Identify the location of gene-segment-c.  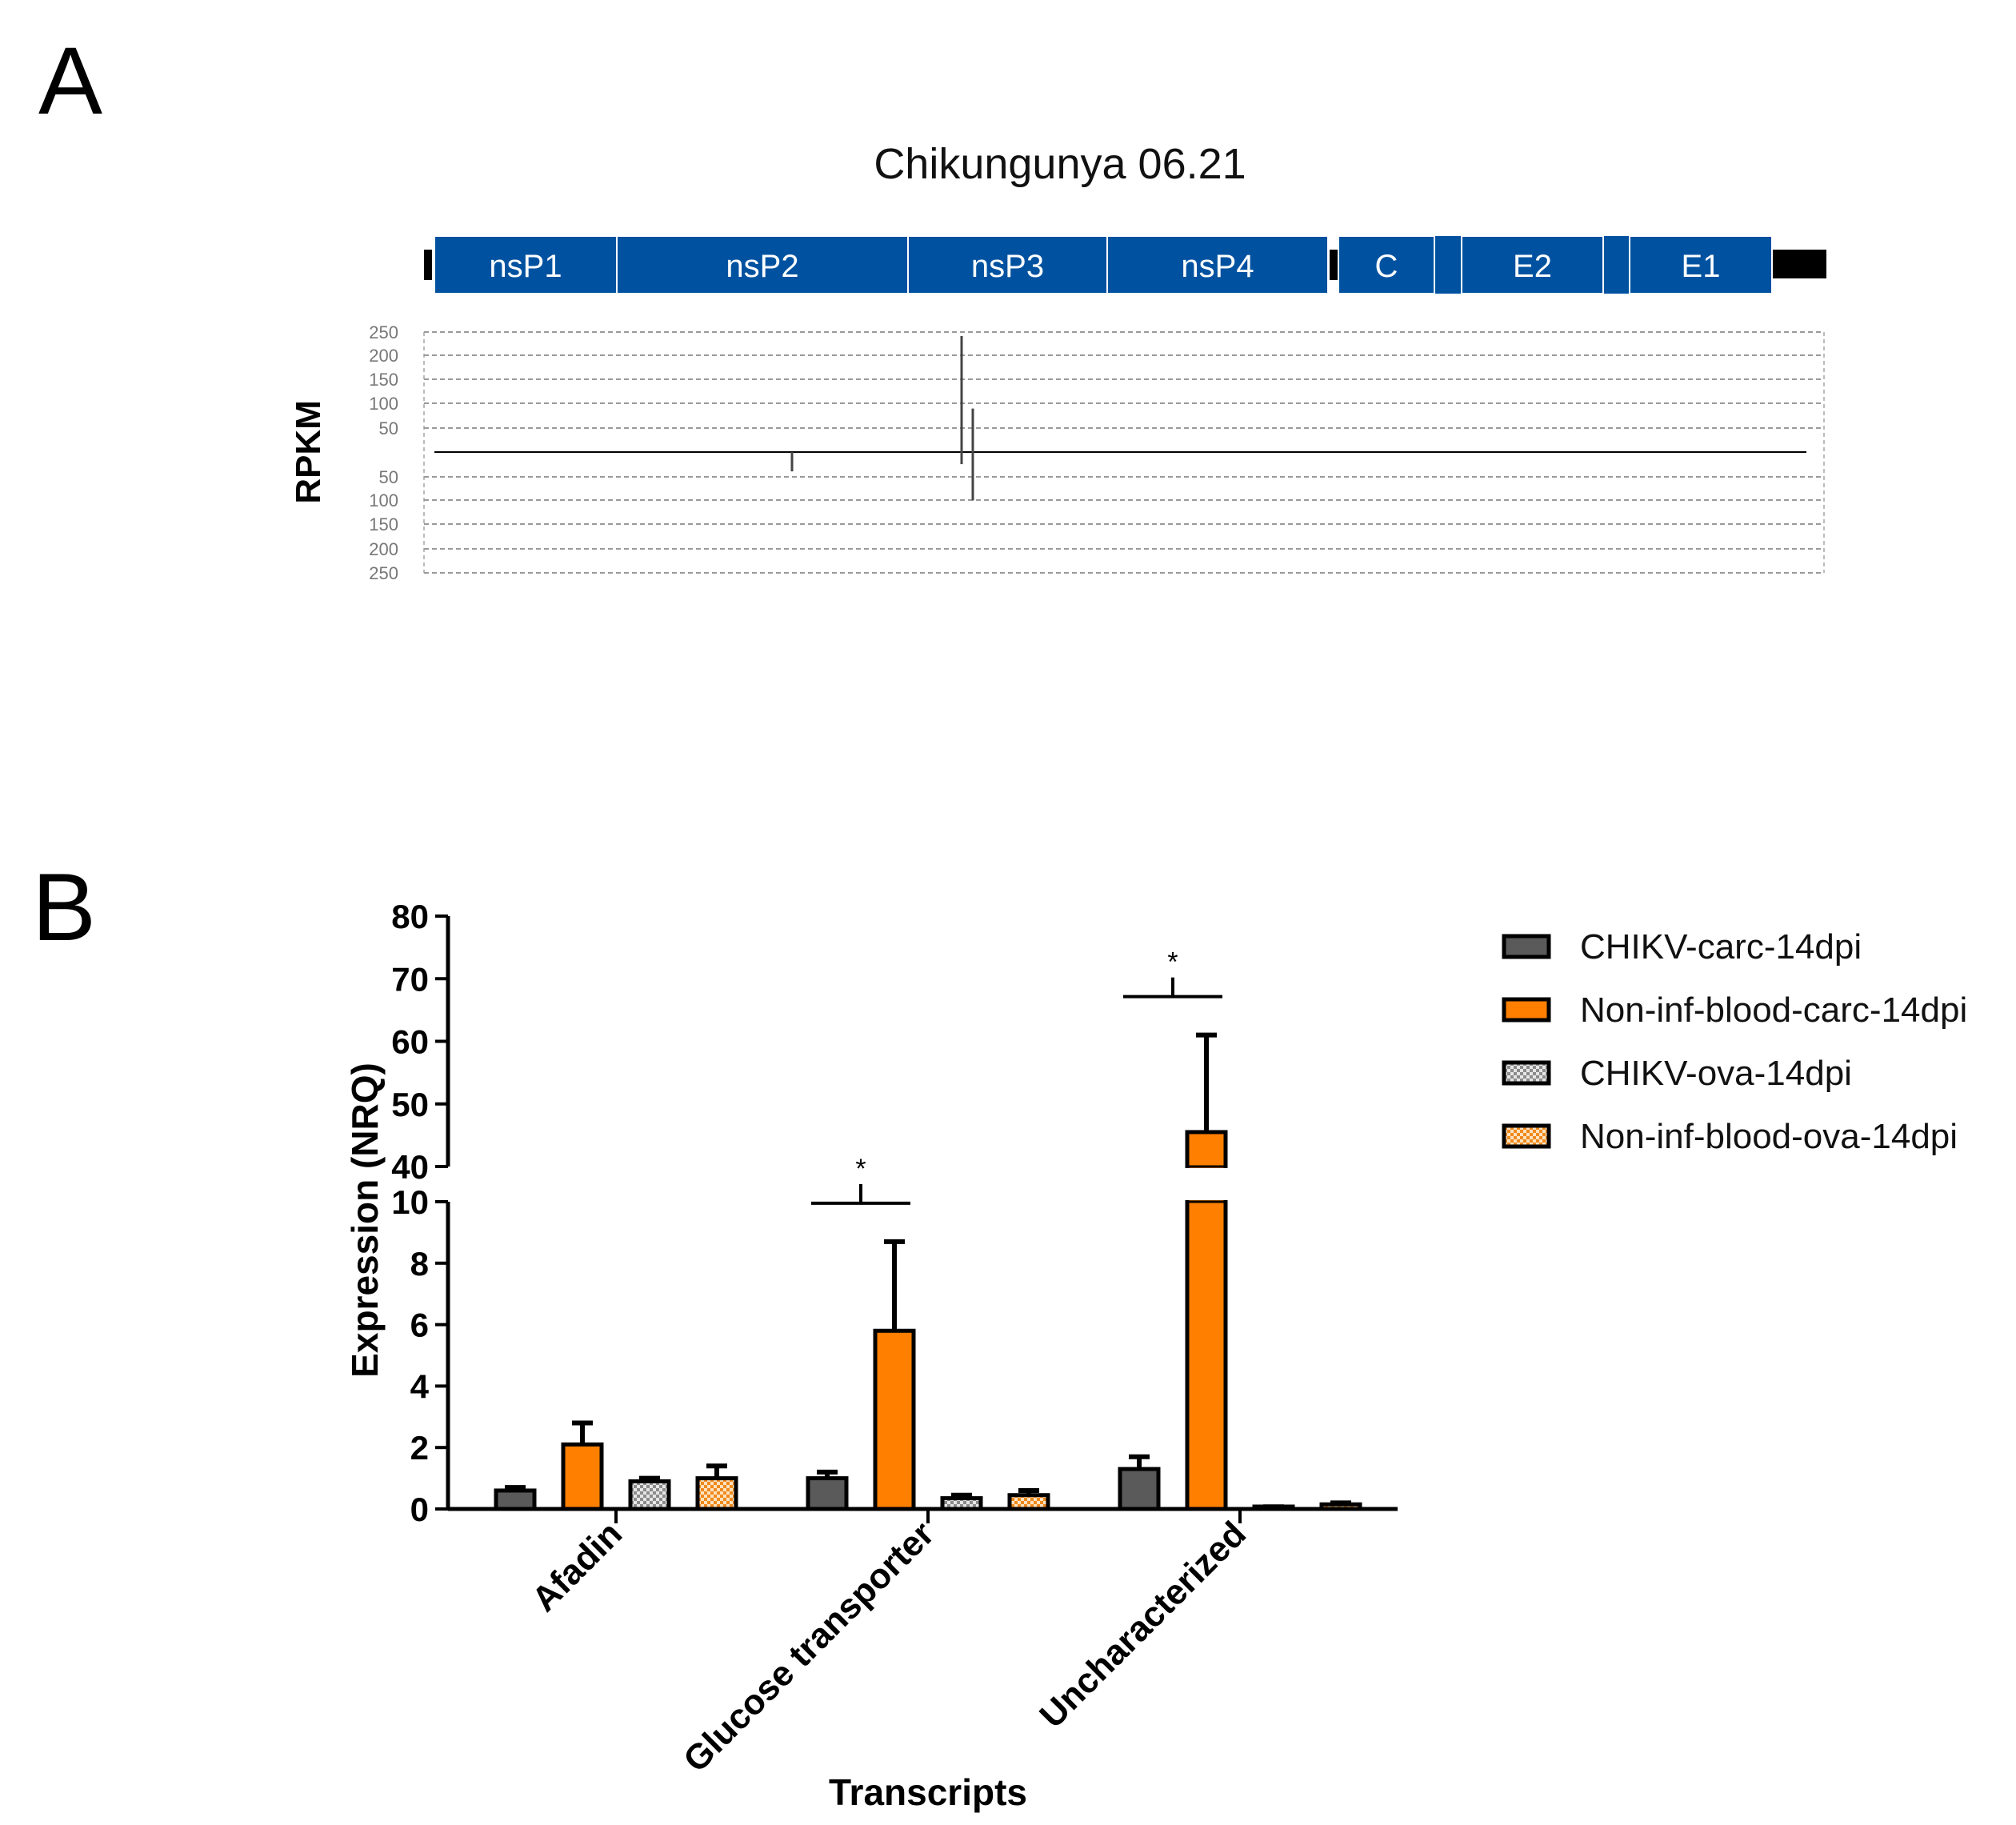
(1386, 265).